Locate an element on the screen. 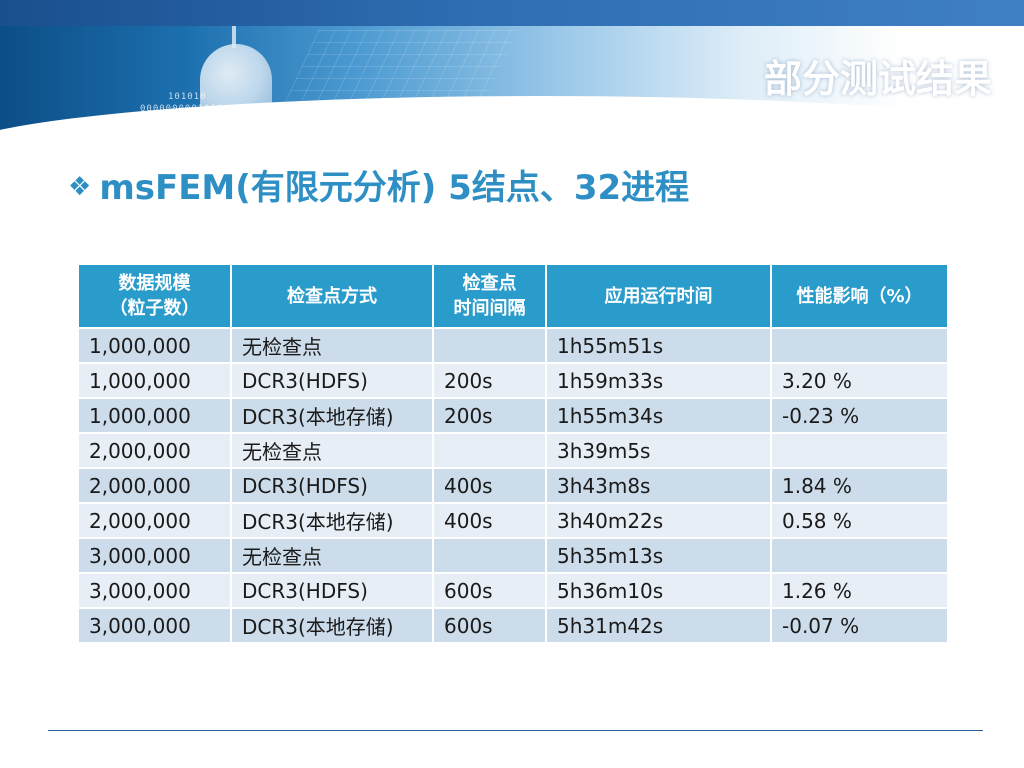 This screenshot has height=768, width=1024. bullet-heading-text: msFEM(有限元分析) 5结点、32进程 is located at coordinates (394, 188).